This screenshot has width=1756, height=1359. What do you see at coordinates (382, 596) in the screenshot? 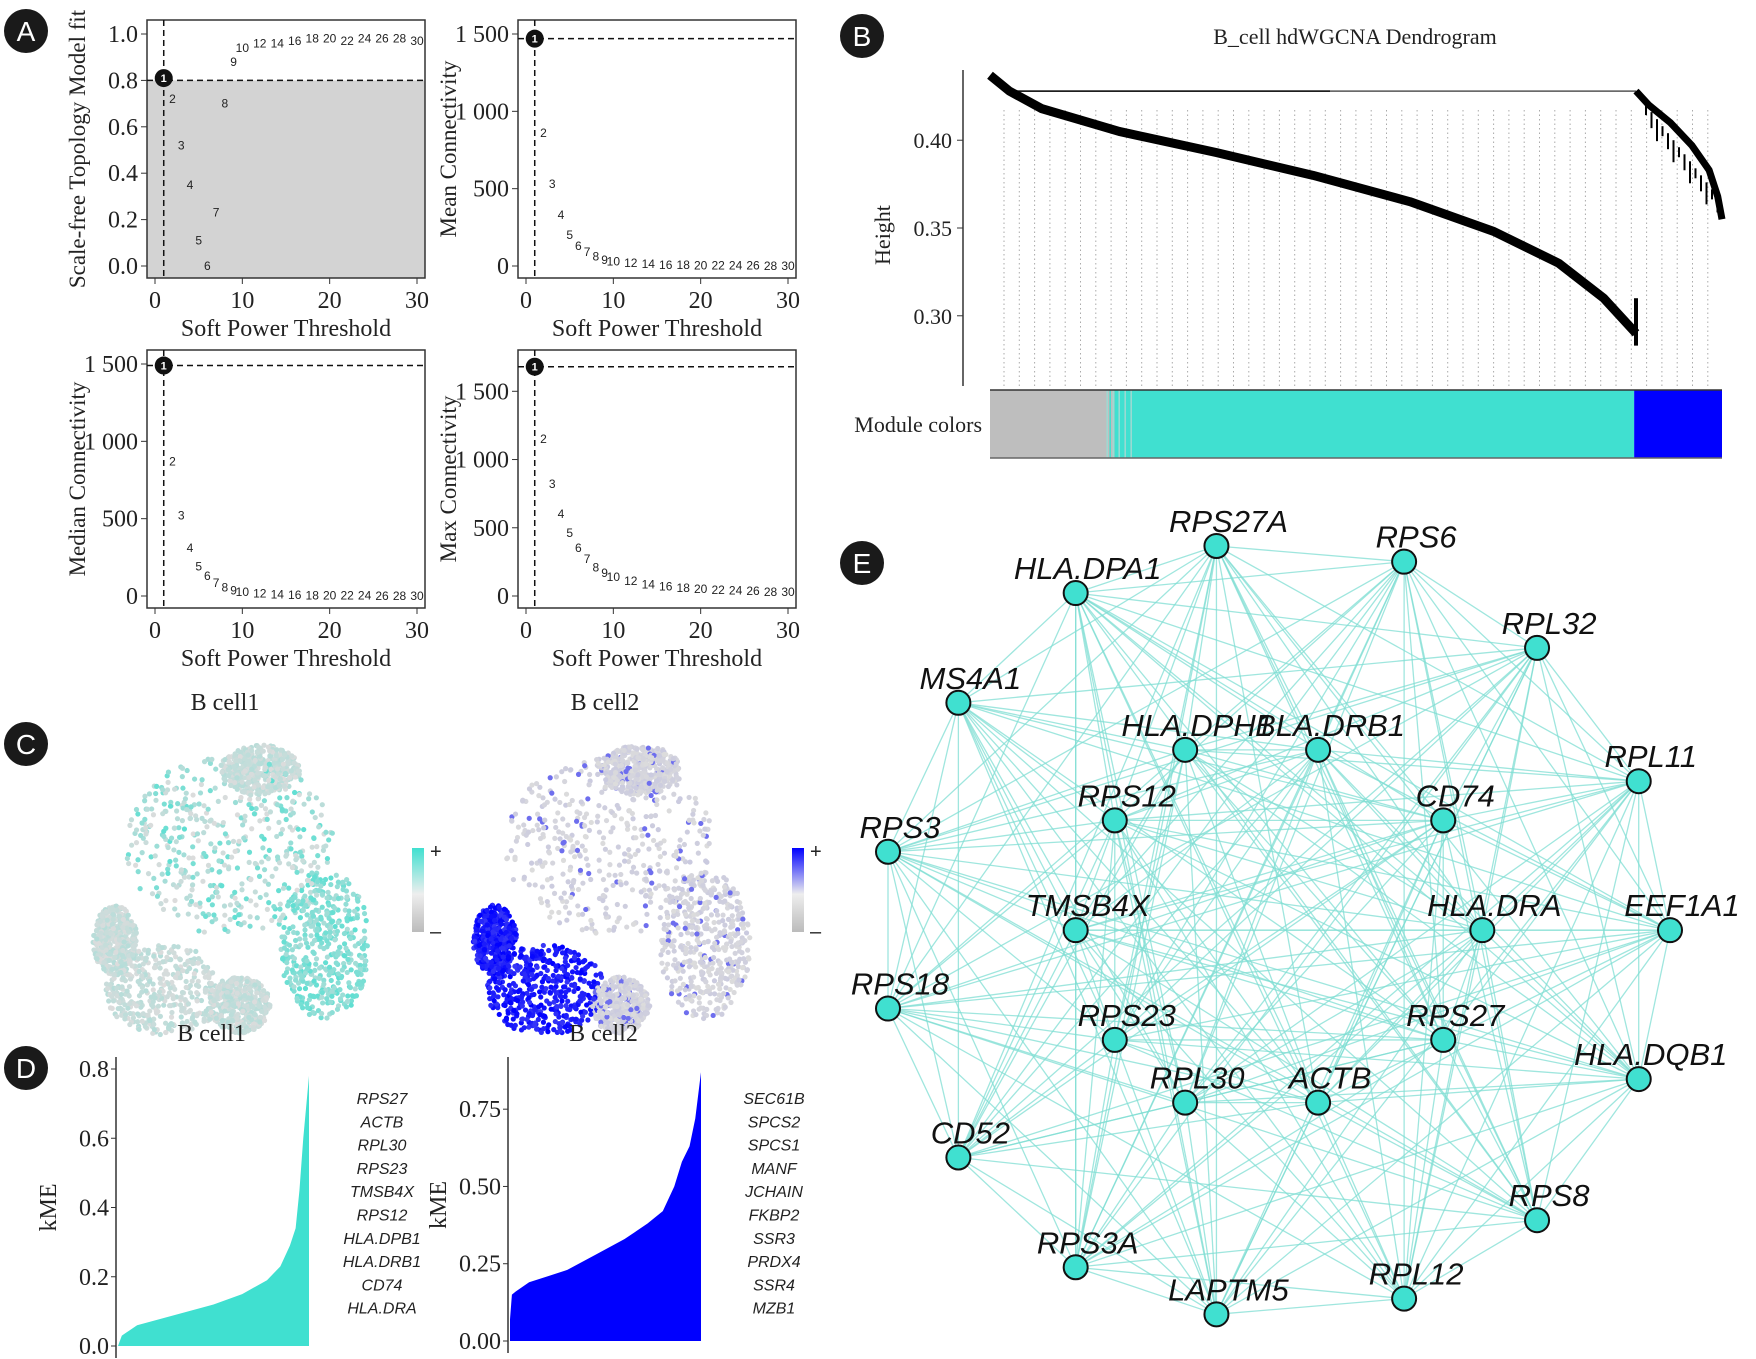
I see `point-label: 26` at bounding box center [382, 596].